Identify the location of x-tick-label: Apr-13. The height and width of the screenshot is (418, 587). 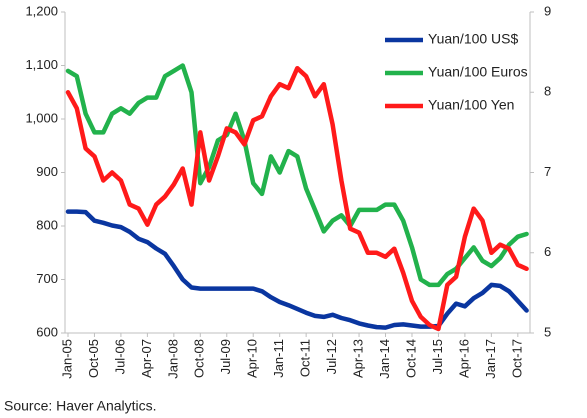
(357, 358).